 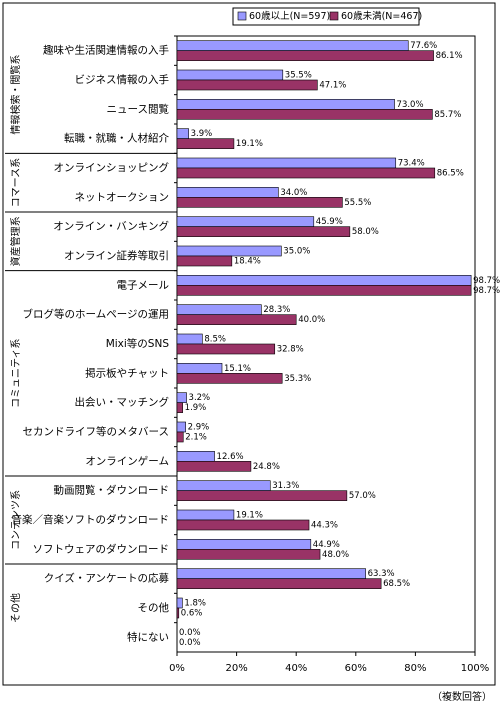 What do you see at coordinates (122, 79) in the screenshot?
I see `category-label: ビジネス情報の入手` at bounding box center [122, 79].